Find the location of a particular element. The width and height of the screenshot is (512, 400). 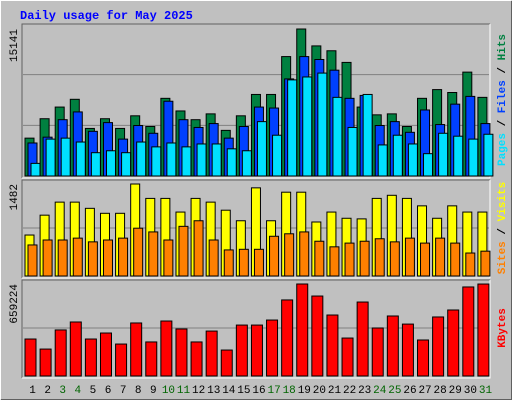

x-tick-label: 10 is located at coordinates (168, 391).